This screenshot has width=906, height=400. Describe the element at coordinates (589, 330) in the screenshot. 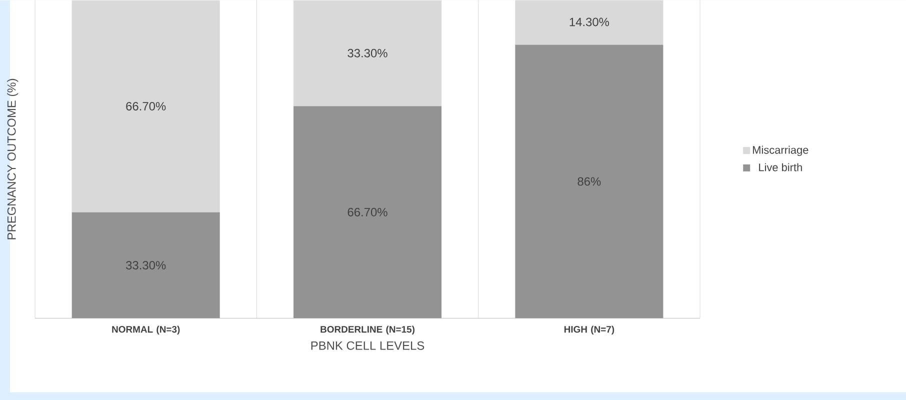

I see `x-tick-label: HIGH (N=7)` at that location.